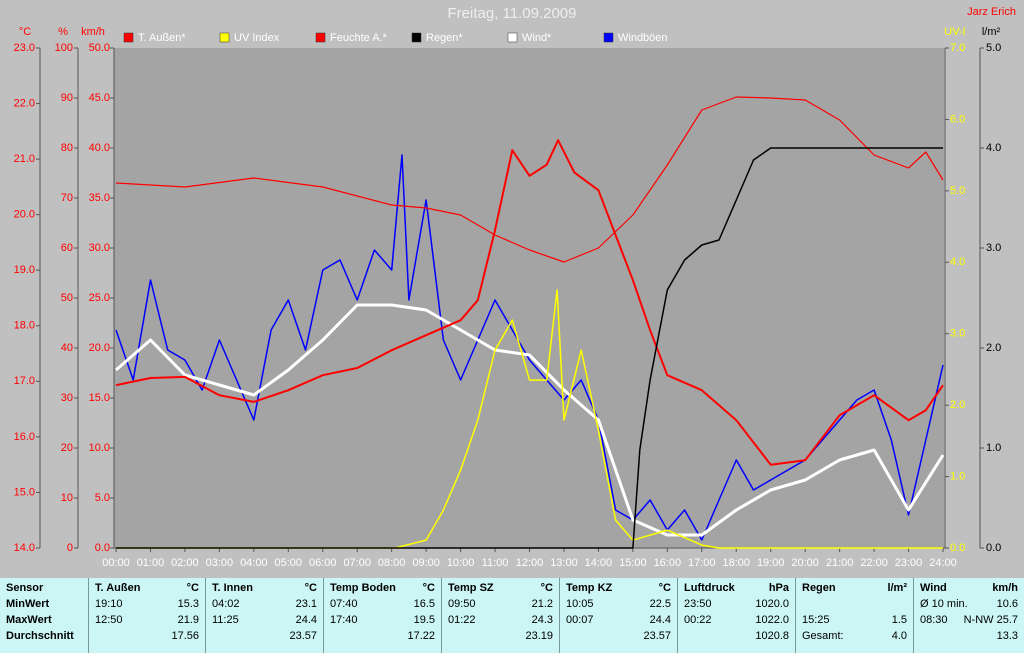 The image size is (1024, 653). I want to click on cell-time: 12:50, so click(109, 620).